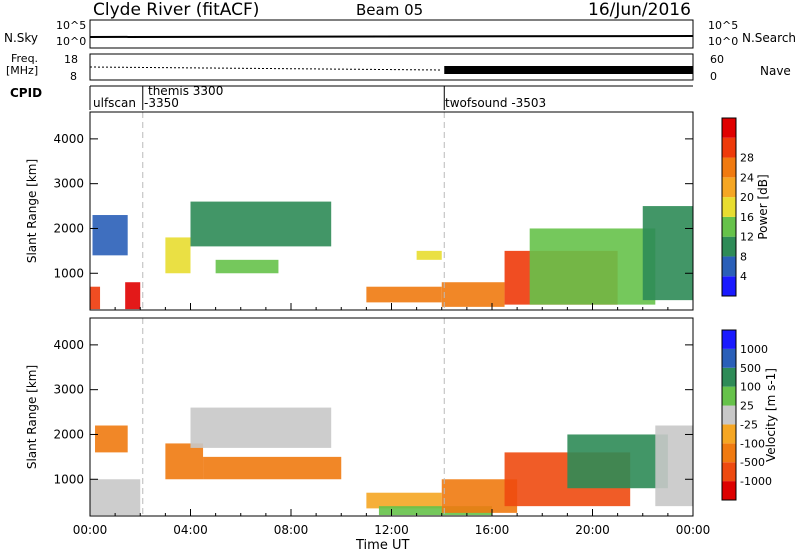 Image resolution: width=800 pixels, height=554 pixels. What do you see at coordinates (749, 424) in the screenshot?
I see `velocity-colorbar-tick: -25` at bounding box center [749, 424].